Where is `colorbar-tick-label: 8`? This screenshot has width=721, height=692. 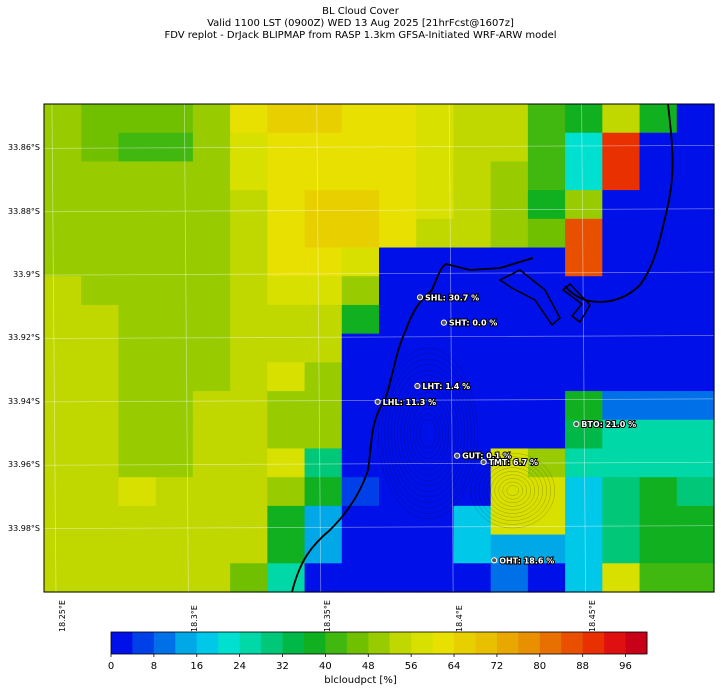
colorbar-tick-label: 8 is located at coordinates (154, 666).